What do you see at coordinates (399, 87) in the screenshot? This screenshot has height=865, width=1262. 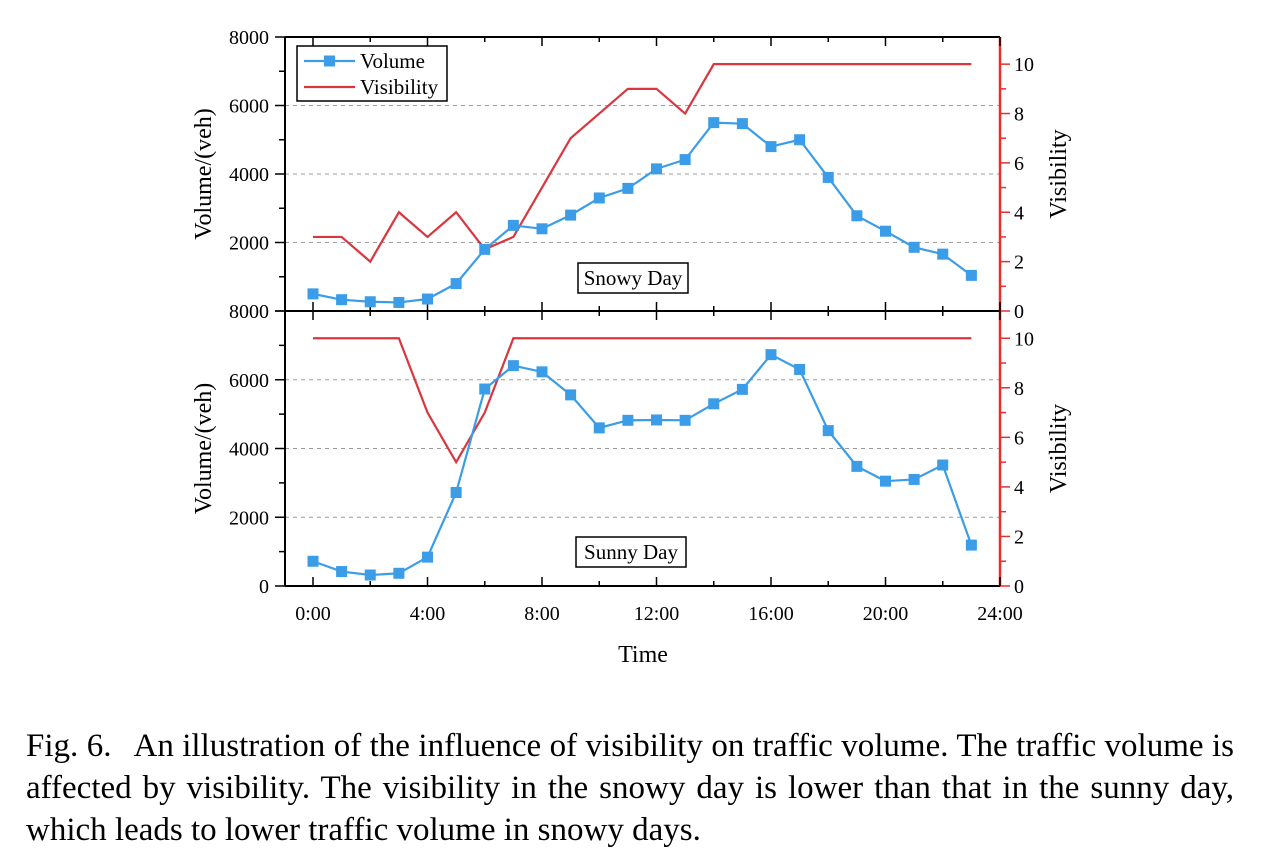 I see `legend-visibility-label: Visibility` at bounding box center [399, 87].